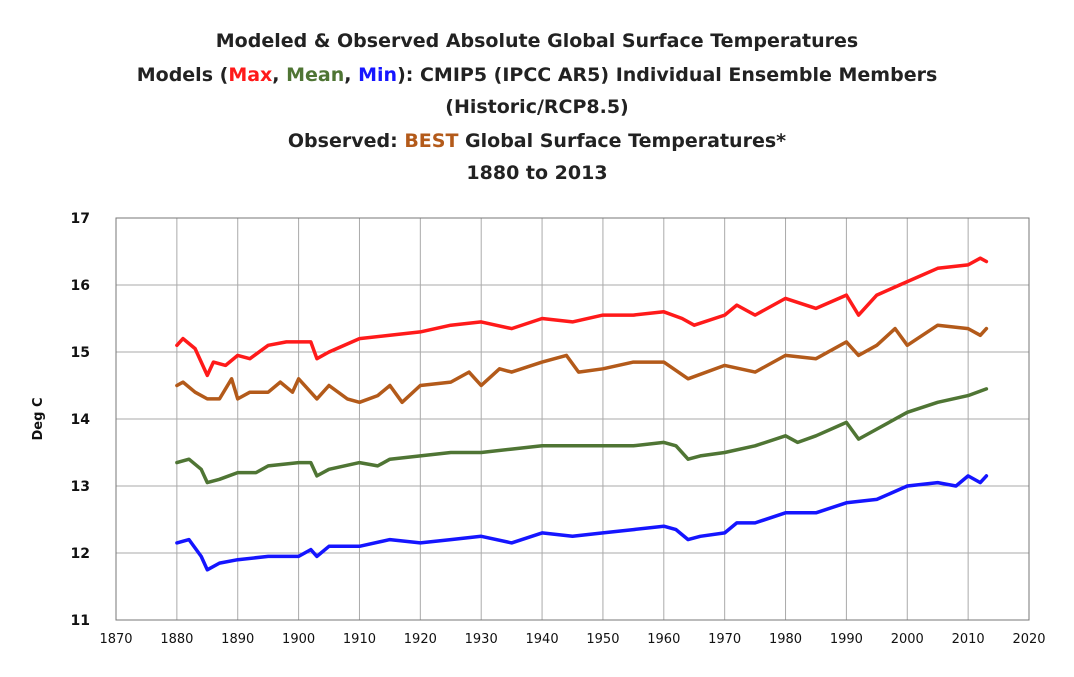 This screenshot has width=1074, height=677. Describe the element at coordinates (80, 487) in the screenshot. I see `y-tick-label: 13` at that location.